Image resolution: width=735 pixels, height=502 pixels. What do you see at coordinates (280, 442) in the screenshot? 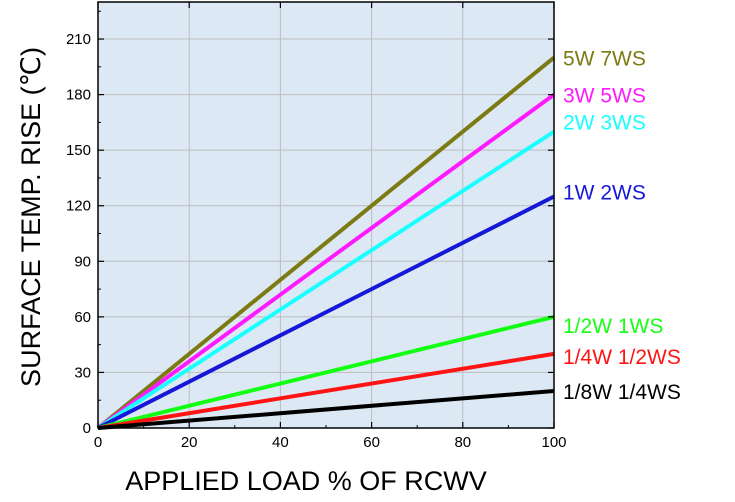
I see `x-tick-label: 40` at bounding box center [280, 442].